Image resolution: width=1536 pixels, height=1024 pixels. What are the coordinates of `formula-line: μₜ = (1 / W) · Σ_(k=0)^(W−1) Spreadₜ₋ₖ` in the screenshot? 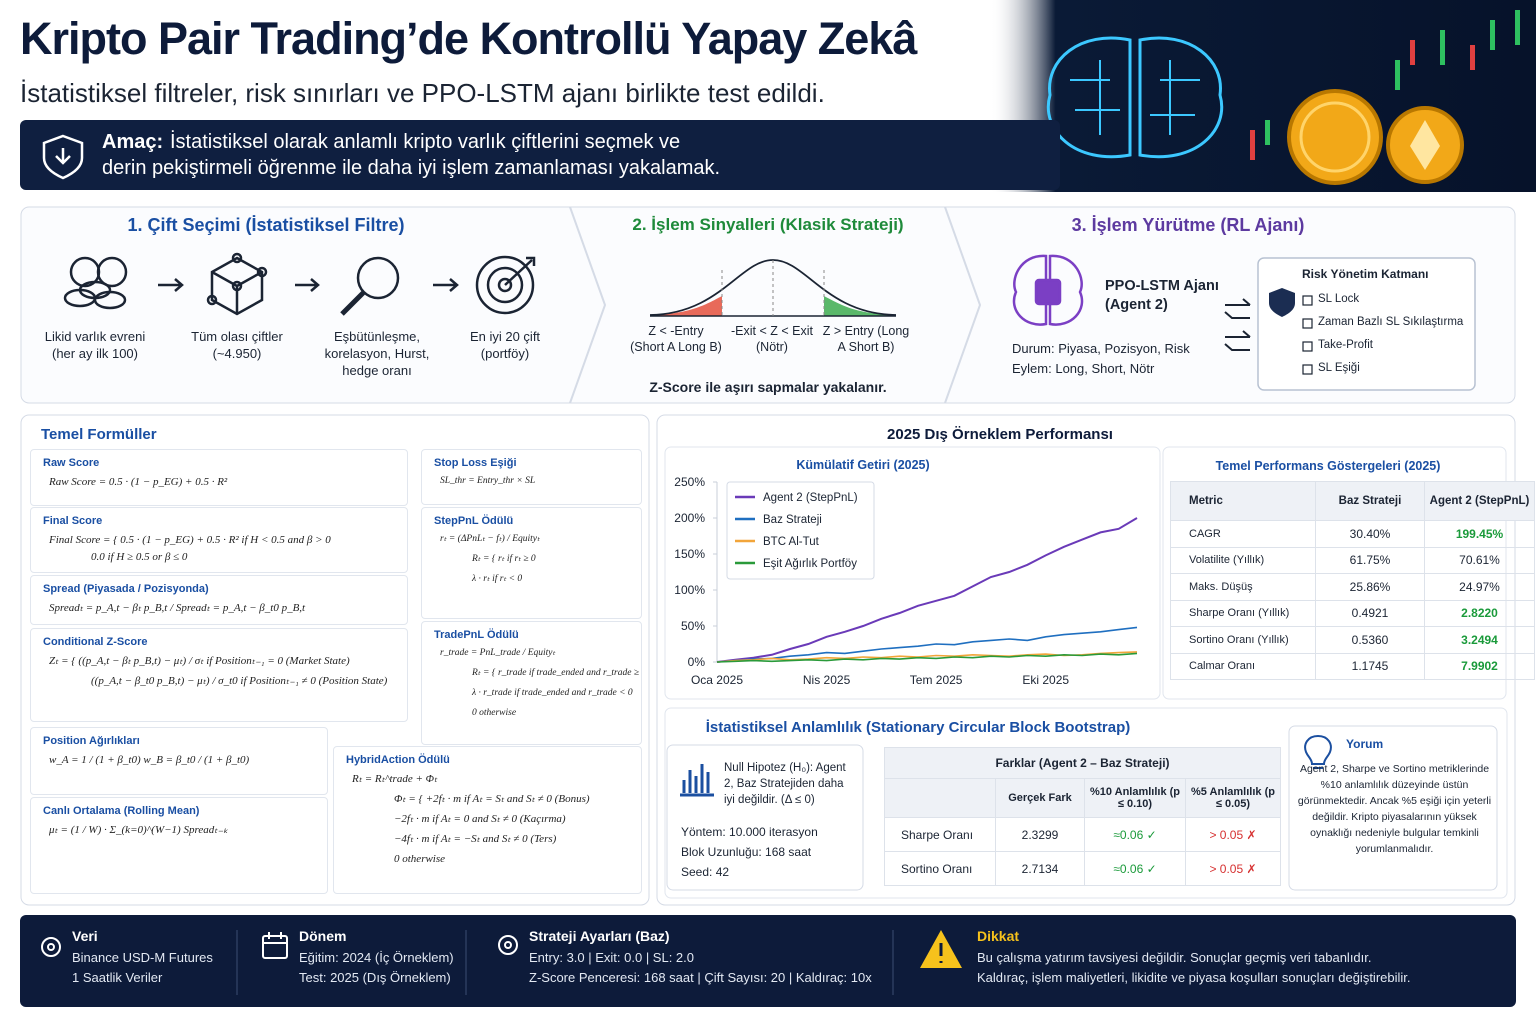 It's located at (138, 830).